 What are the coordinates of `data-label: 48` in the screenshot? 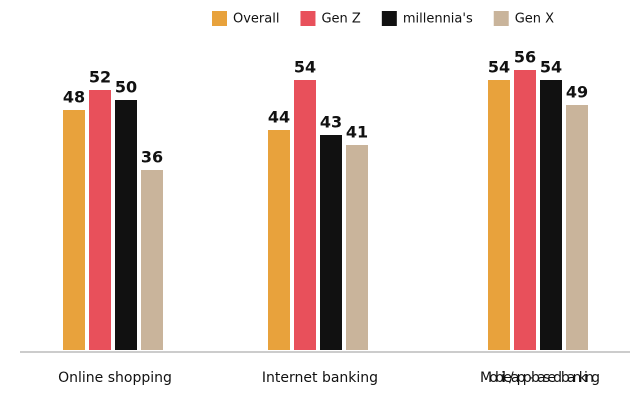 It's located at (74, 97).